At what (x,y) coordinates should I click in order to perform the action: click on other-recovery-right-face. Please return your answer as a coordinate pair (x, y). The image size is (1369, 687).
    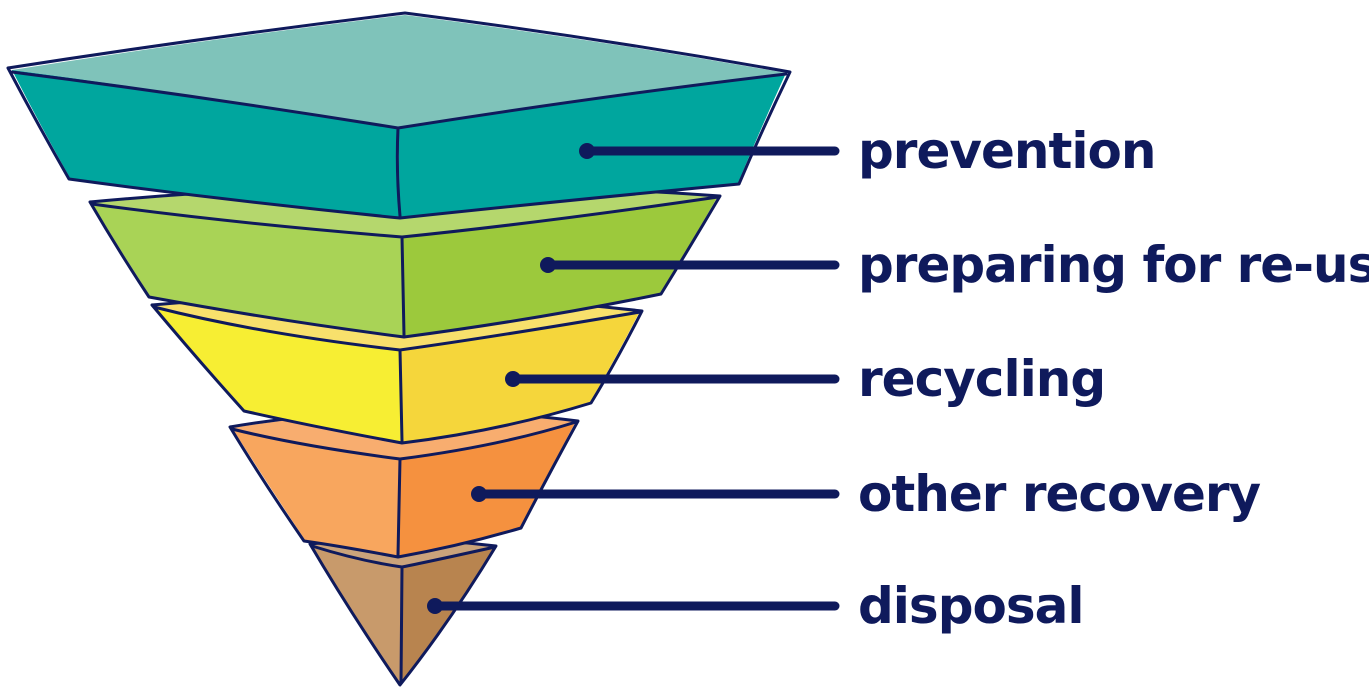
    Looking at the image, I should click on (487, 488).